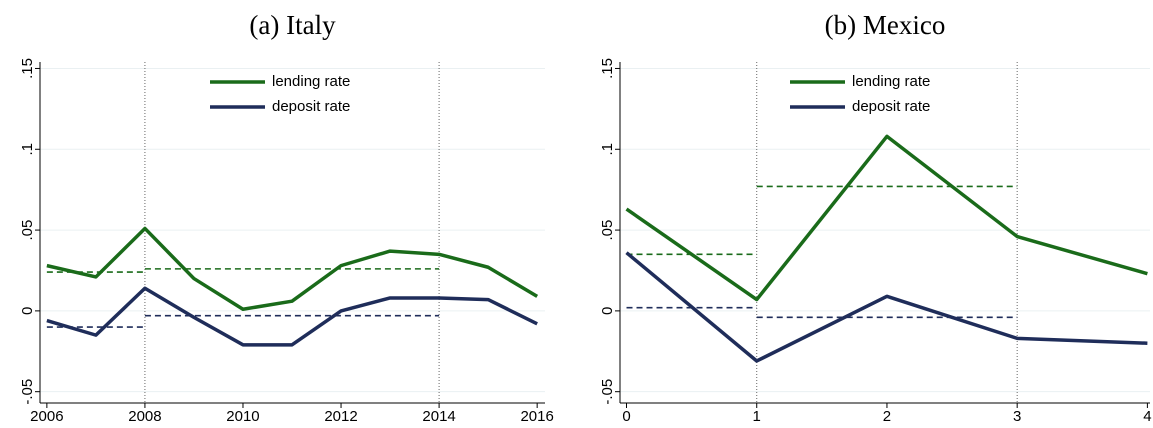 Image resolution: width=1153 pixels, height=428 pixels. I want to click on x-tick-label: 0, so click(626, 416).